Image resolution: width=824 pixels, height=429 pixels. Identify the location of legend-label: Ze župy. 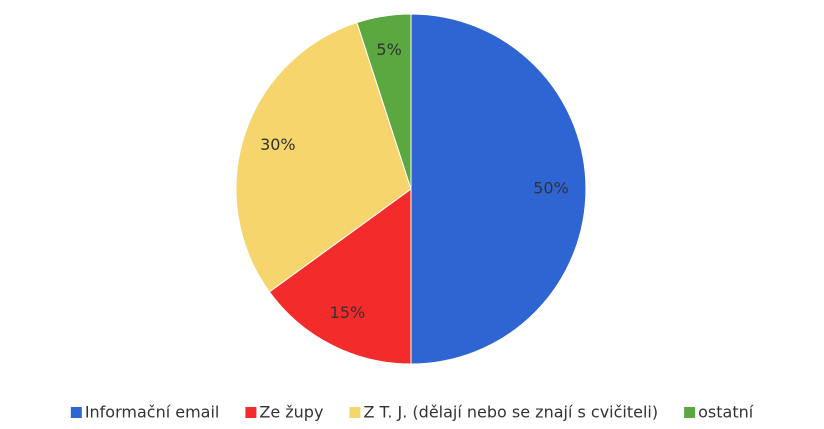
(291, 412).